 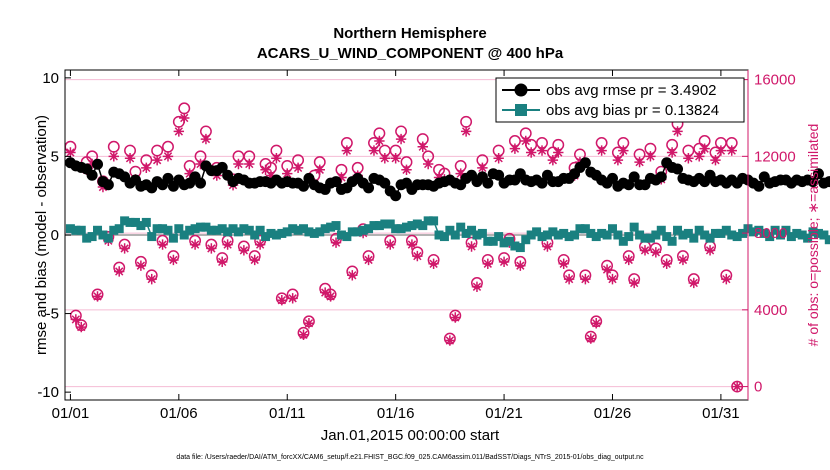 What do you see at coordinates (758, 387) in the screenshot?
I see `right-y-tick-label: 0` at bounding box center [758, 387].